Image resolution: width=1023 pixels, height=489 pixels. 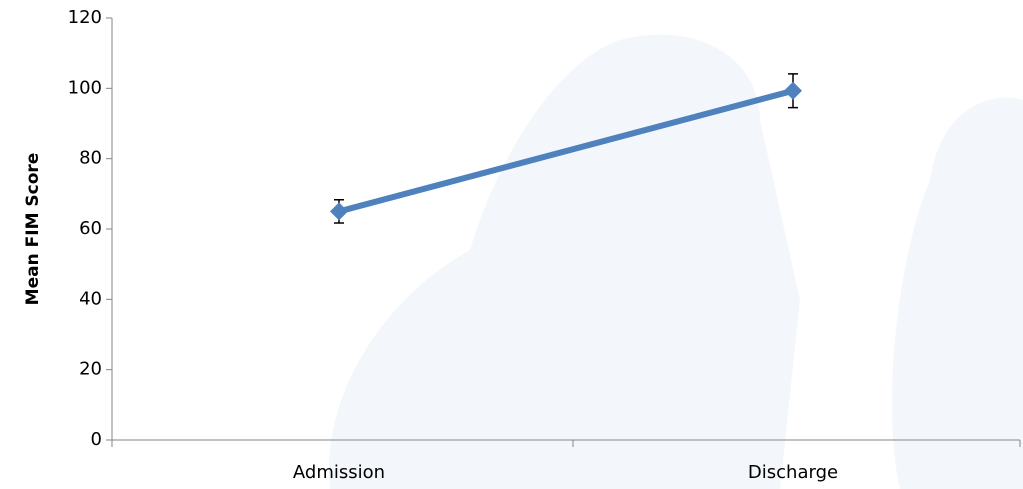 What do you see at coordinates (90, 228) in the screenshot?
I see `y-tick-label: 60` at bounding box center [90, 228].